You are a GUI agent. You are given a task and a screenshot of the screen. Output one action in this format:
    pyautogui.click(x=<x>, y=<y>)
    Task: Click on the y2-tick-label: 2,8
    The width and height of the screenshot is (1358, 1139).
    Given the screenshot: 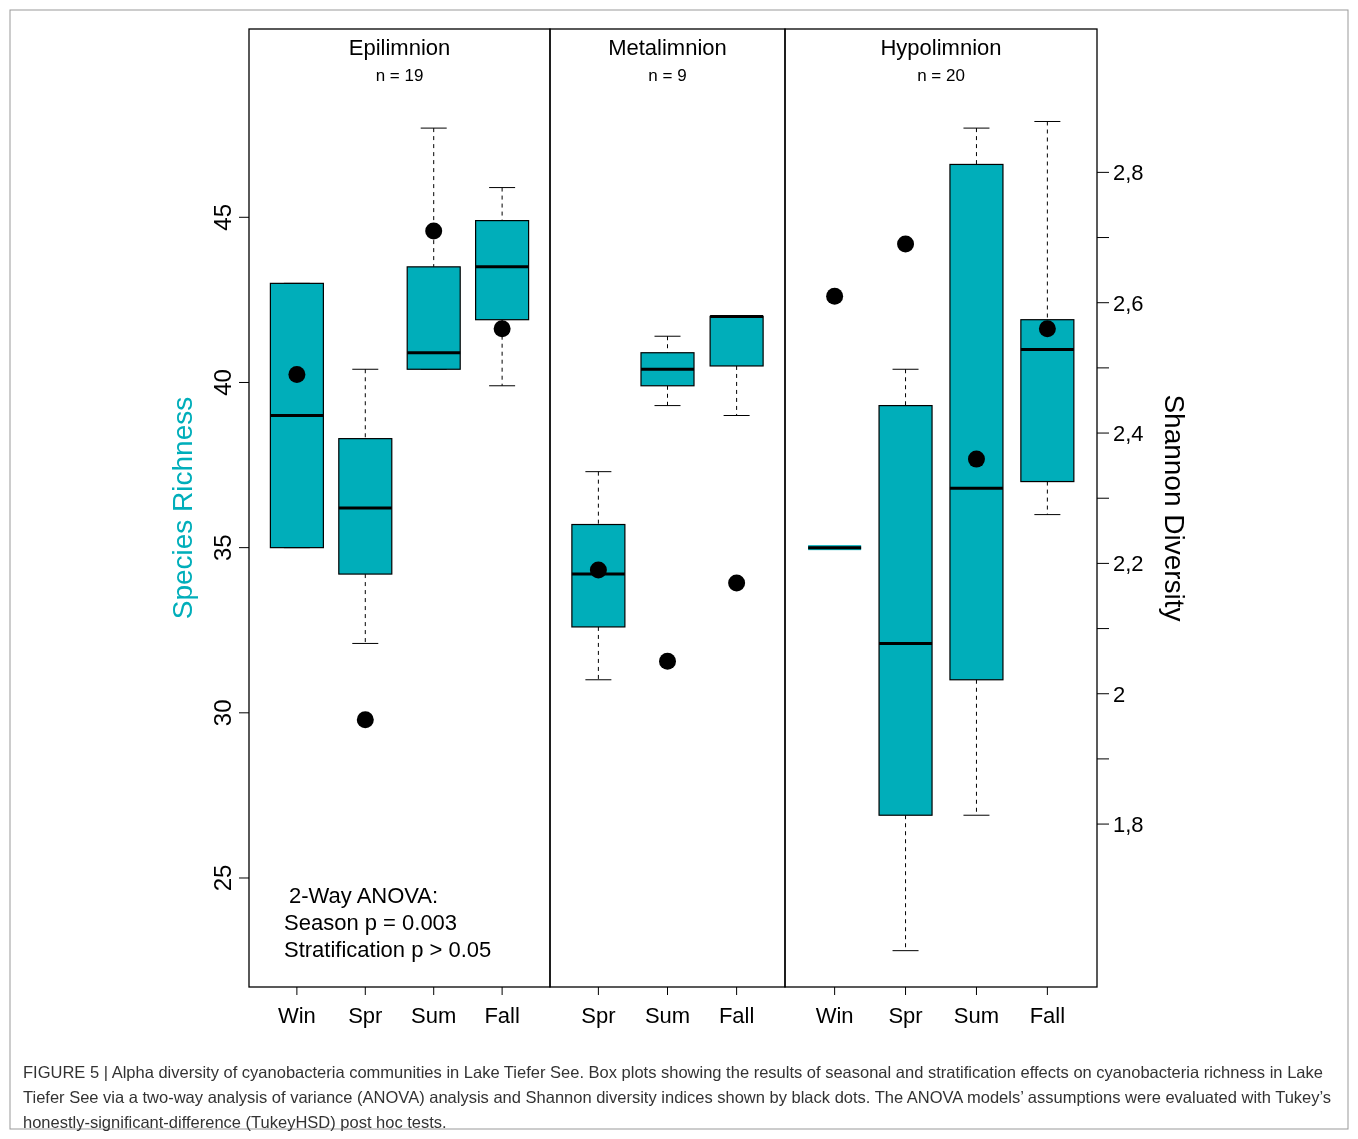 What is the action you would take?
    pyautogui.click(x=1128, y=173)
    